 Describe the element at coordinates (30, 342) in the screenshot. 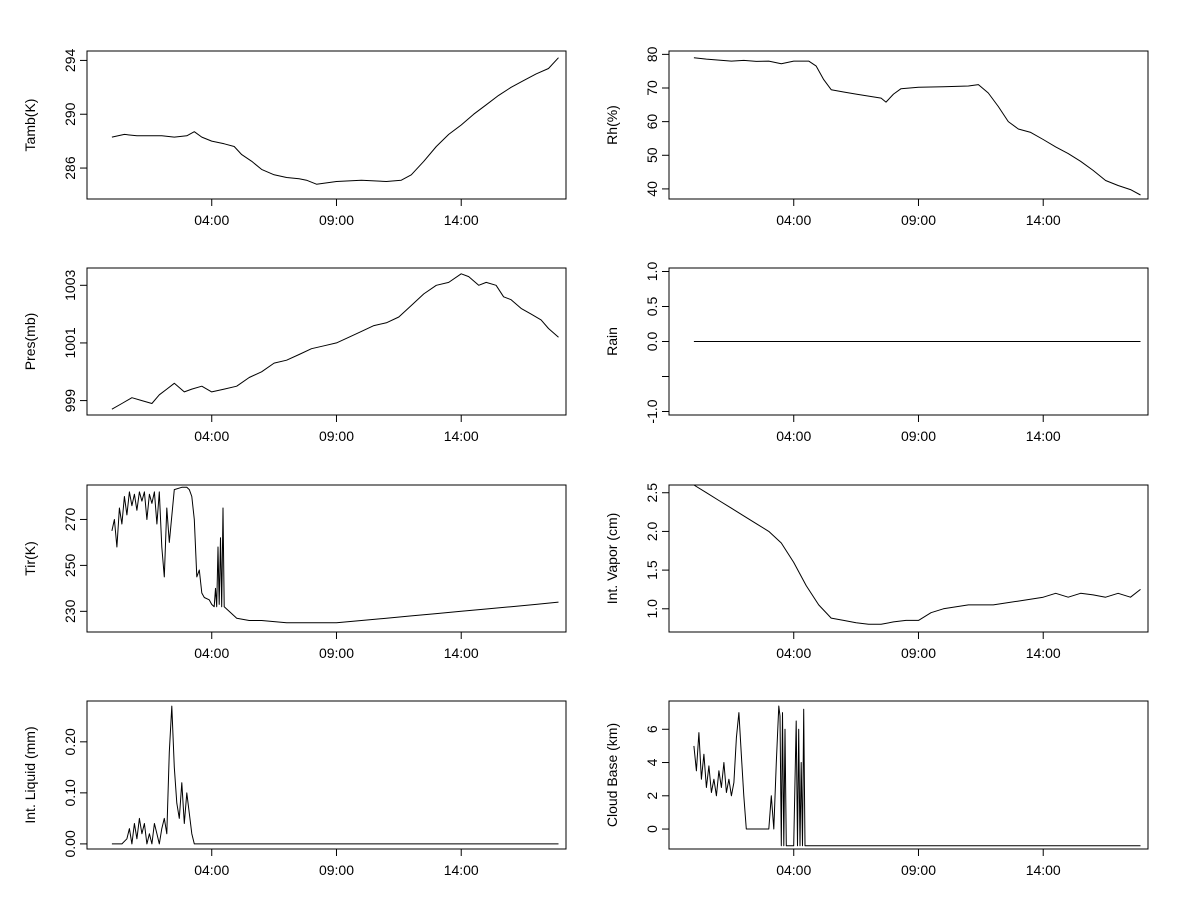

I see `y-axis-label: Pres(mb)` at that location.